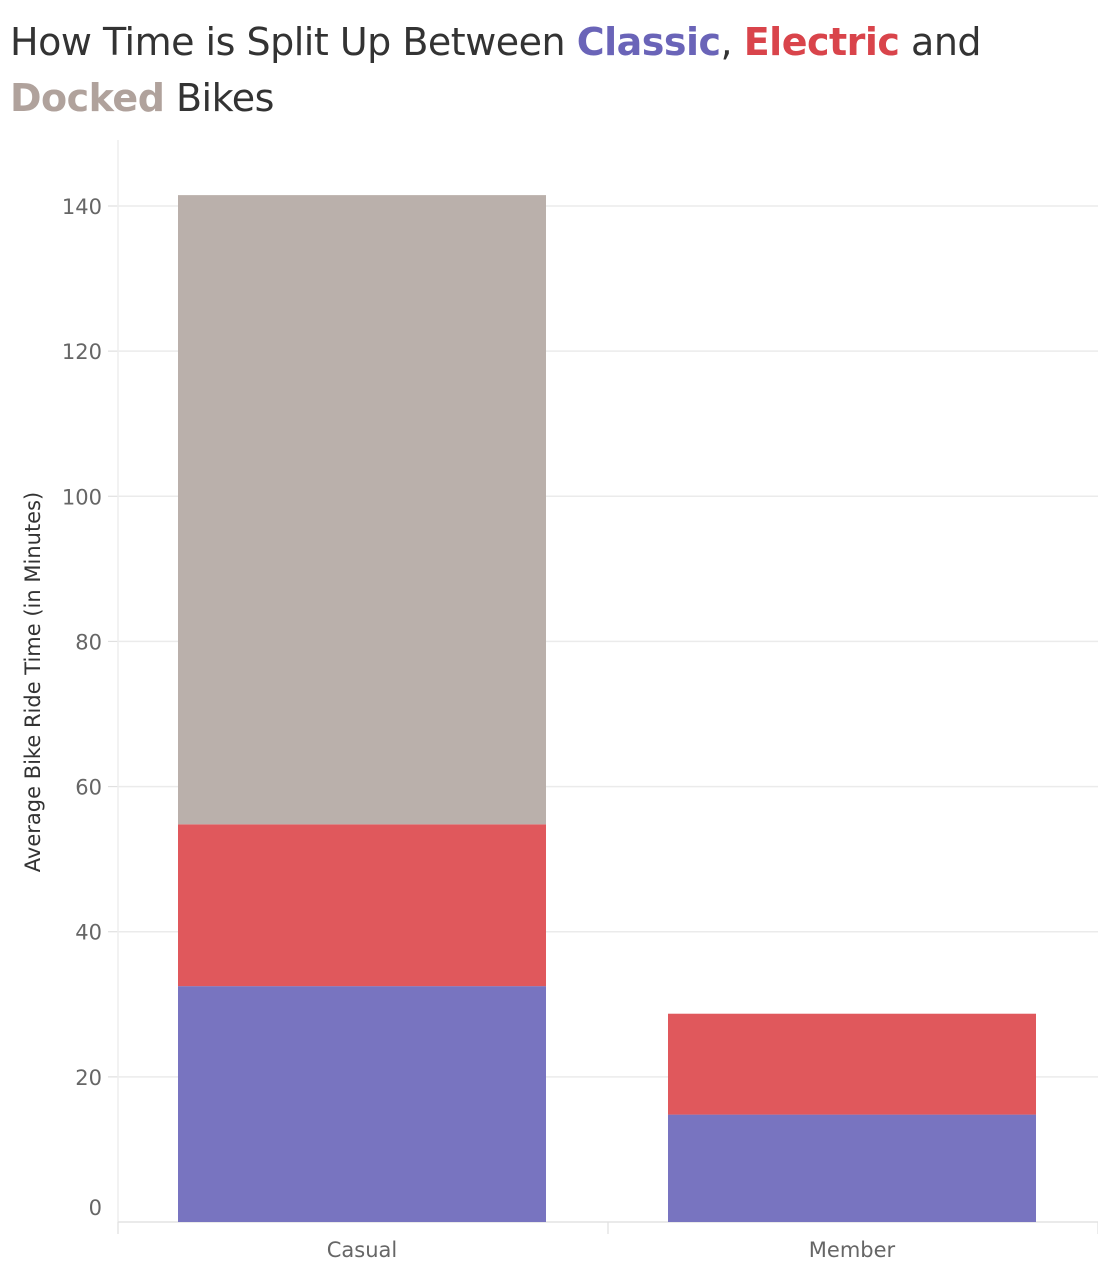 The image size is (1098, 1266). I want to click on x-tick-label: Casual, so click(362, 1250).